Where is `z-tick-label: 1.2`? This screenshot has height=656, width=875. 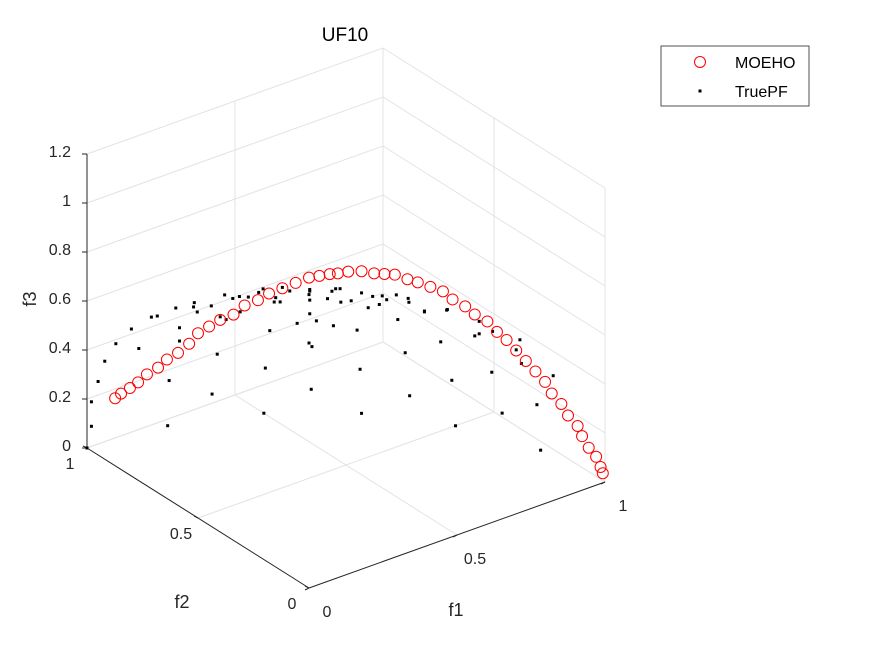
z-tick-label: 1.2 is located at coordinates (60, 152).